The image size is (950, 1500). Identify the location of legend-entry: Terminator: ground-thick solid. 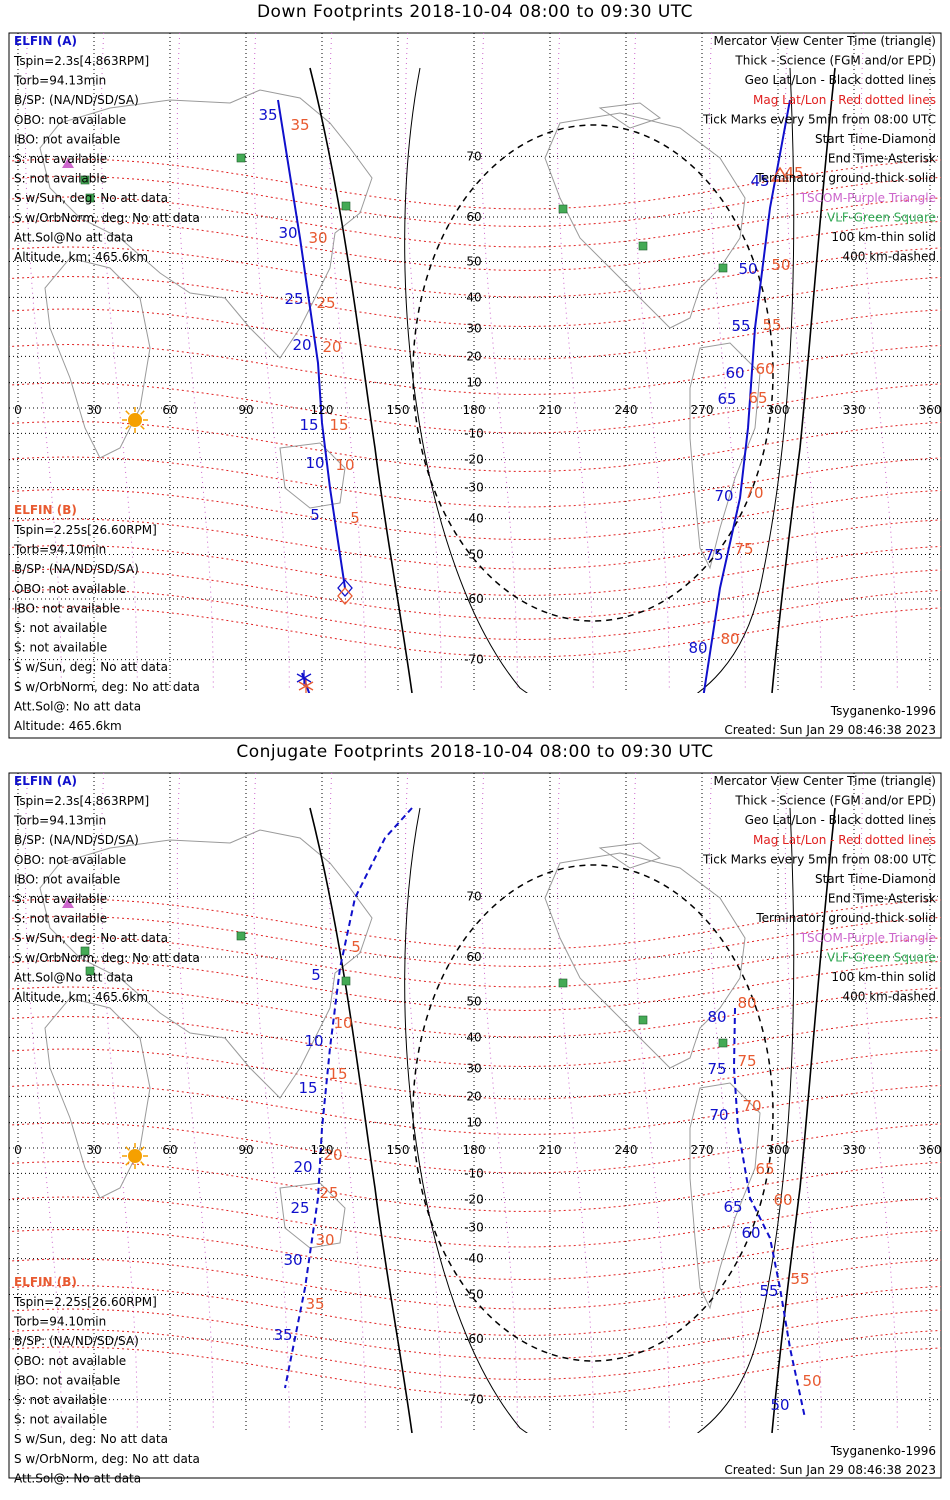
(845, 918).